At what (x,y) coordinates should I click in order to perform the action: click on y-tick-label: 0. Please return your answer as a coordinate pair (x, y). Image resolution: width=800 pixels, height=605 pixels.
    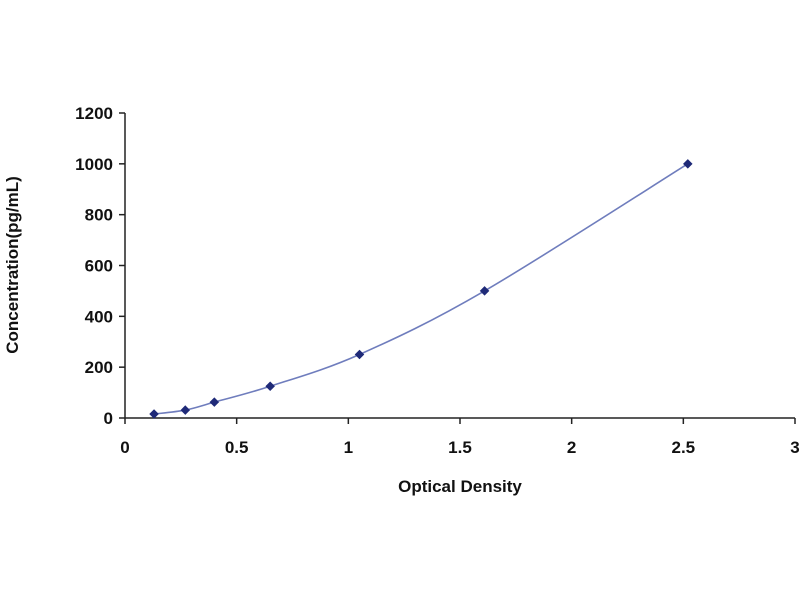
    Looking at the image, I should click on (108, 418).